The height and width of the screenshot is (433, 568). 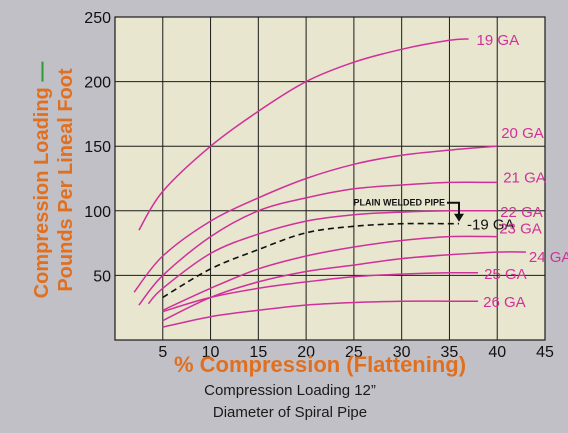 What do you see at coordinates (399, 203) in the screenshot?
I see `annotation-label: PLAIN WELDED PIPE` at bounding box center [399, 203].